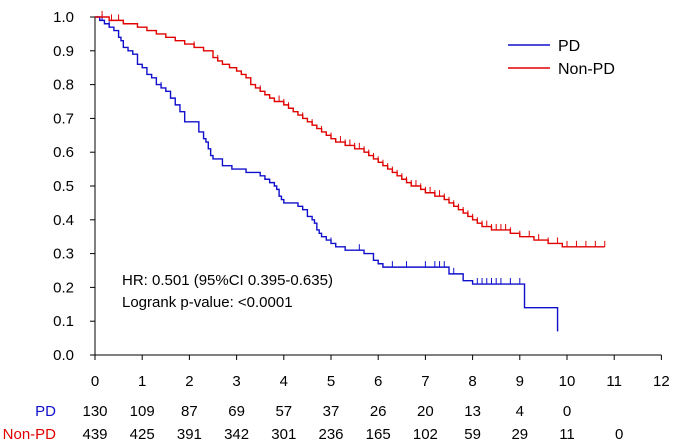 This screenshot has width=685, height=442. Describe the element at coordinates (63, 118) in the screenshot. I see `y-tick-label: 0.7` at that location.